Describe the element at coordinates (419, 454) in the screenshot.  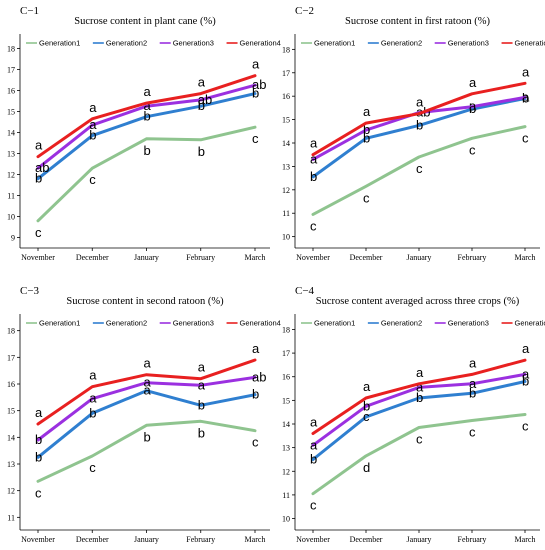
I see `series-line-generation1` at that location.